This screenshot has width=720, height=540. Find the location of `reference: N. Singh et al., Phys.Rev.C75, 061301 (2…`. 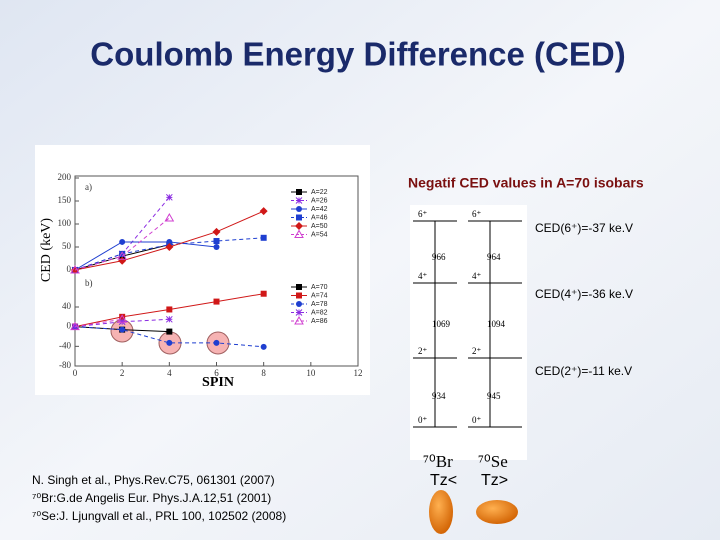

reference: N. Singh et al., Phys.Rev.C75, 061301 (2… is located at coordinates (153, 480).